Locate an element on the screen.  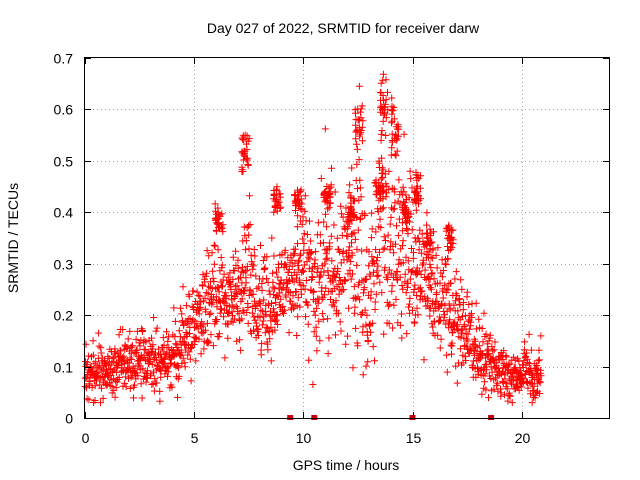
y-tick-label: 0.7 is located at coordinates (64, 59).